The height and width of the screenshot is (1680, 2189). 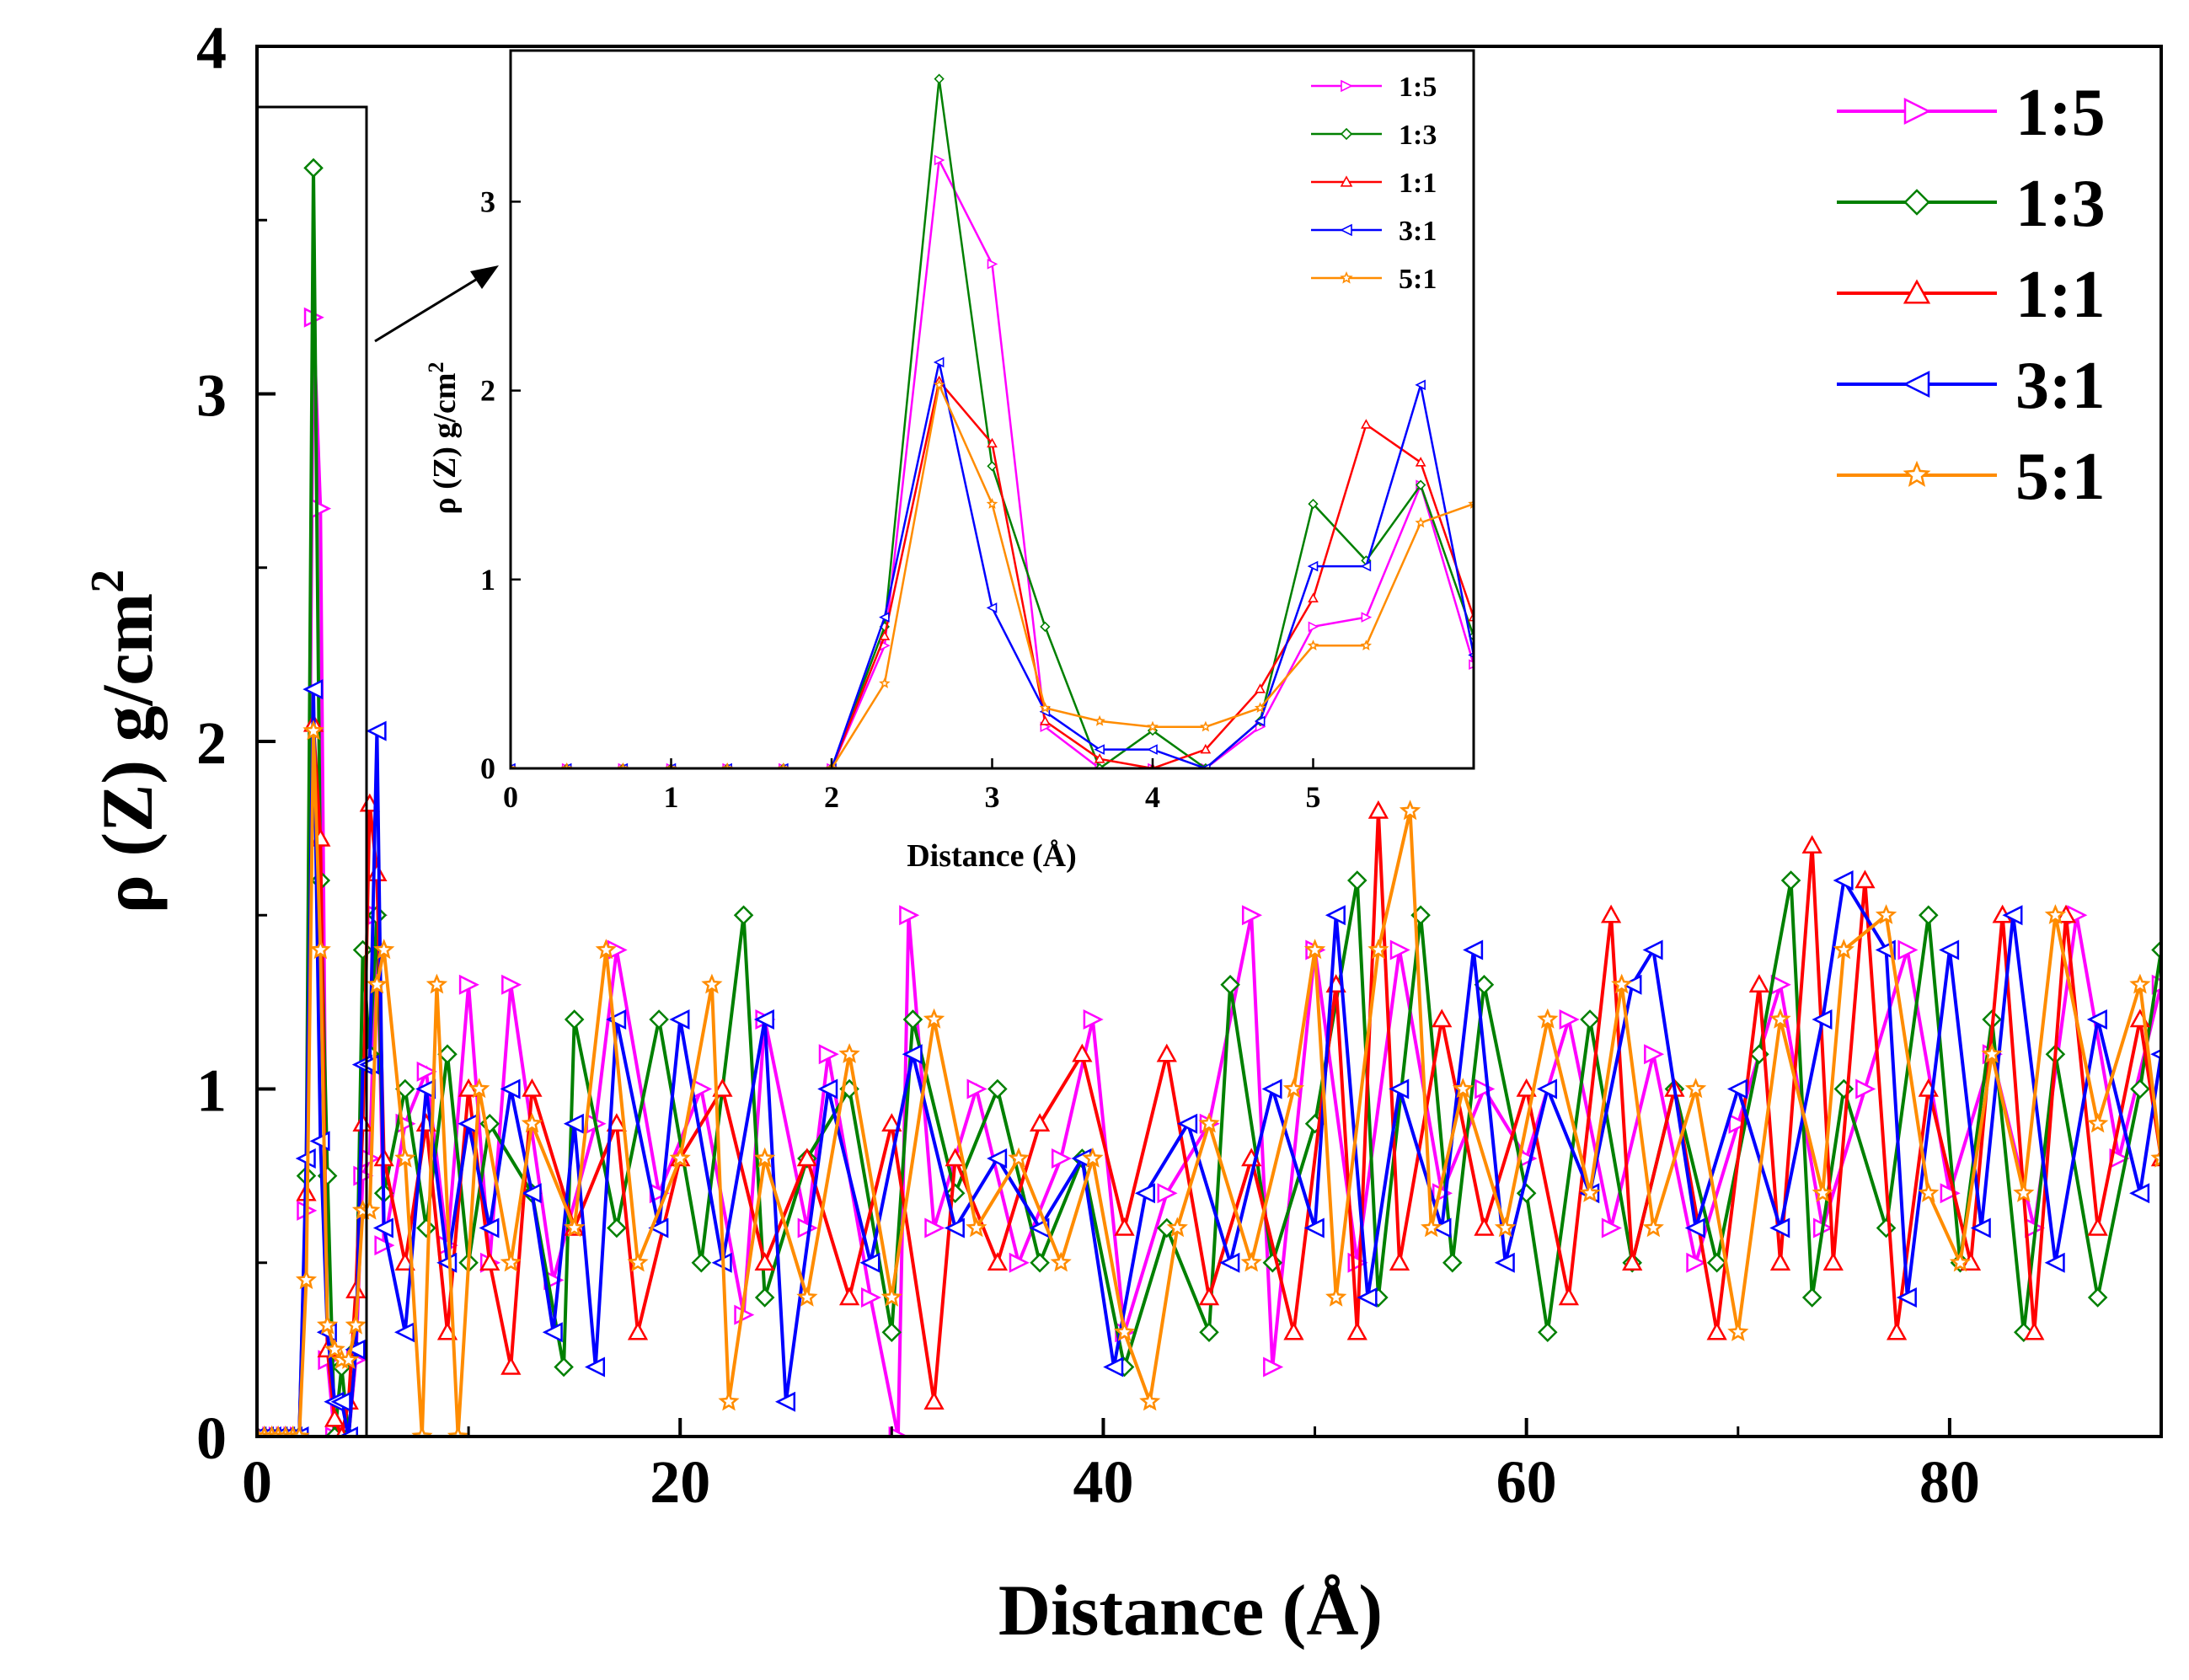 What do you see at coordinates (1152, 797) in the screenshot?
I see `inset-x-tick-label: 4` at bounding box center [1152, 797].